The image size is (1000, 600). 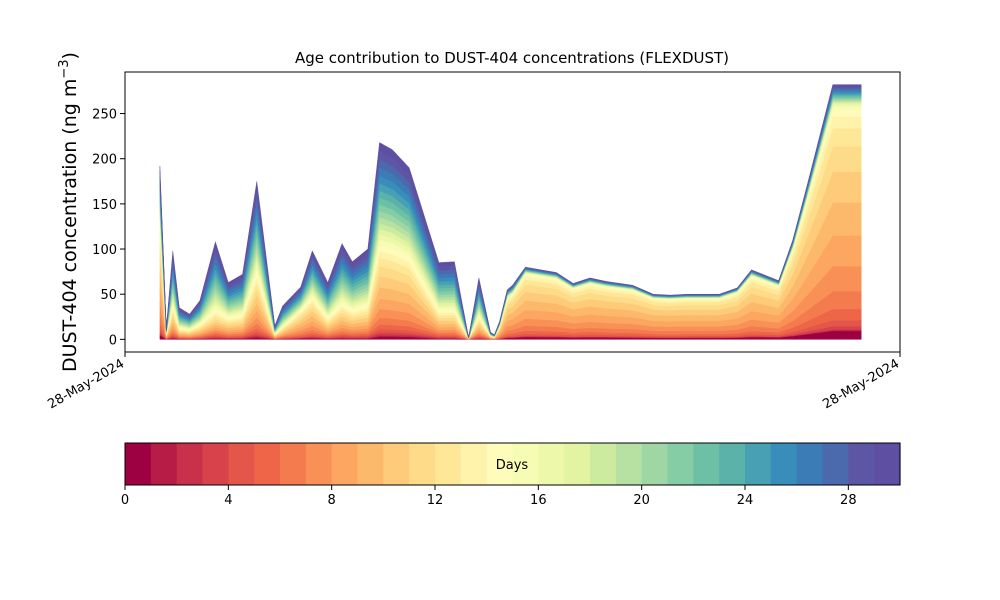 I want to click on colorbar-tick-label: 28, so click(x=848, y=500).